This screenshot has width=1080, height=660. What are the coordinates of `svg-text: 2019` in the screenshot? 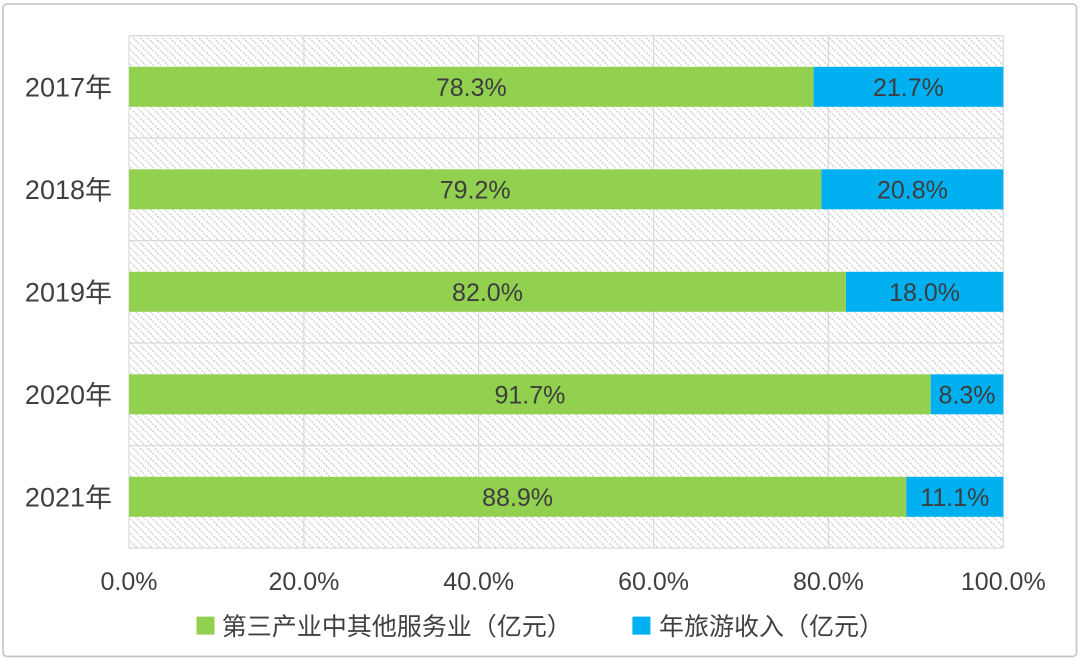 It's located at (55, 293).